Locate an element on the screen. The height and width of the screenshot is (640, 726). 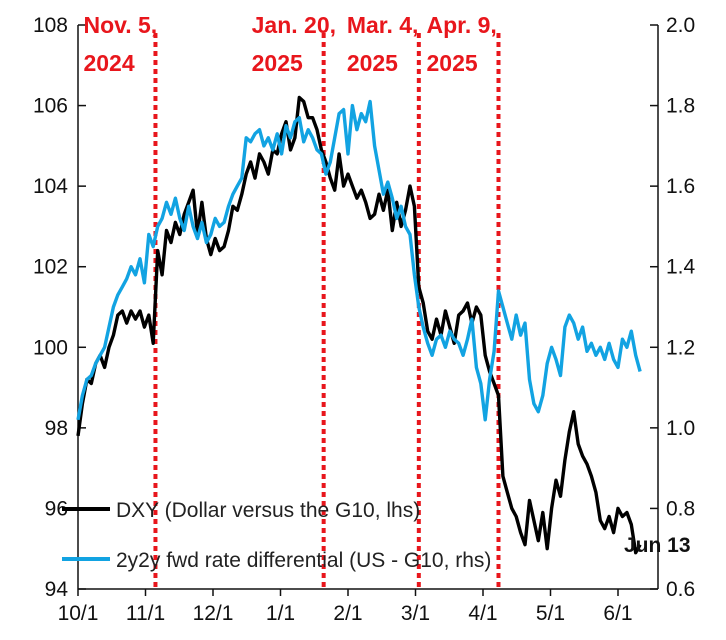
x-tick-label: 2/1 is located at coordinates (347, 613).